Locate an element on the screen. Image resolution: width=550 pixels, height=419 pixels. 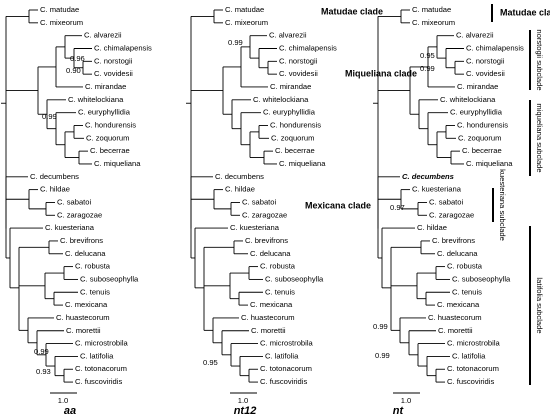
support-value: 0.90 is located at coordinates (73, 70).